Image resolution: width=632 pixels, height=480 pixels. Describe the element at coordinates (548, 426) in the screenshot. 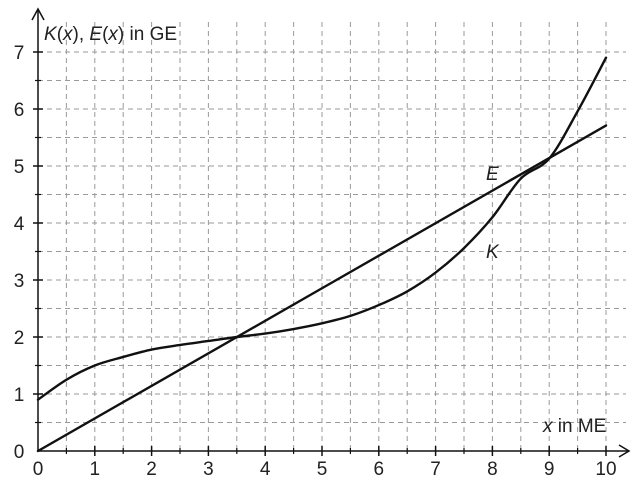

I see `x-axis-title-x: x` at that location.